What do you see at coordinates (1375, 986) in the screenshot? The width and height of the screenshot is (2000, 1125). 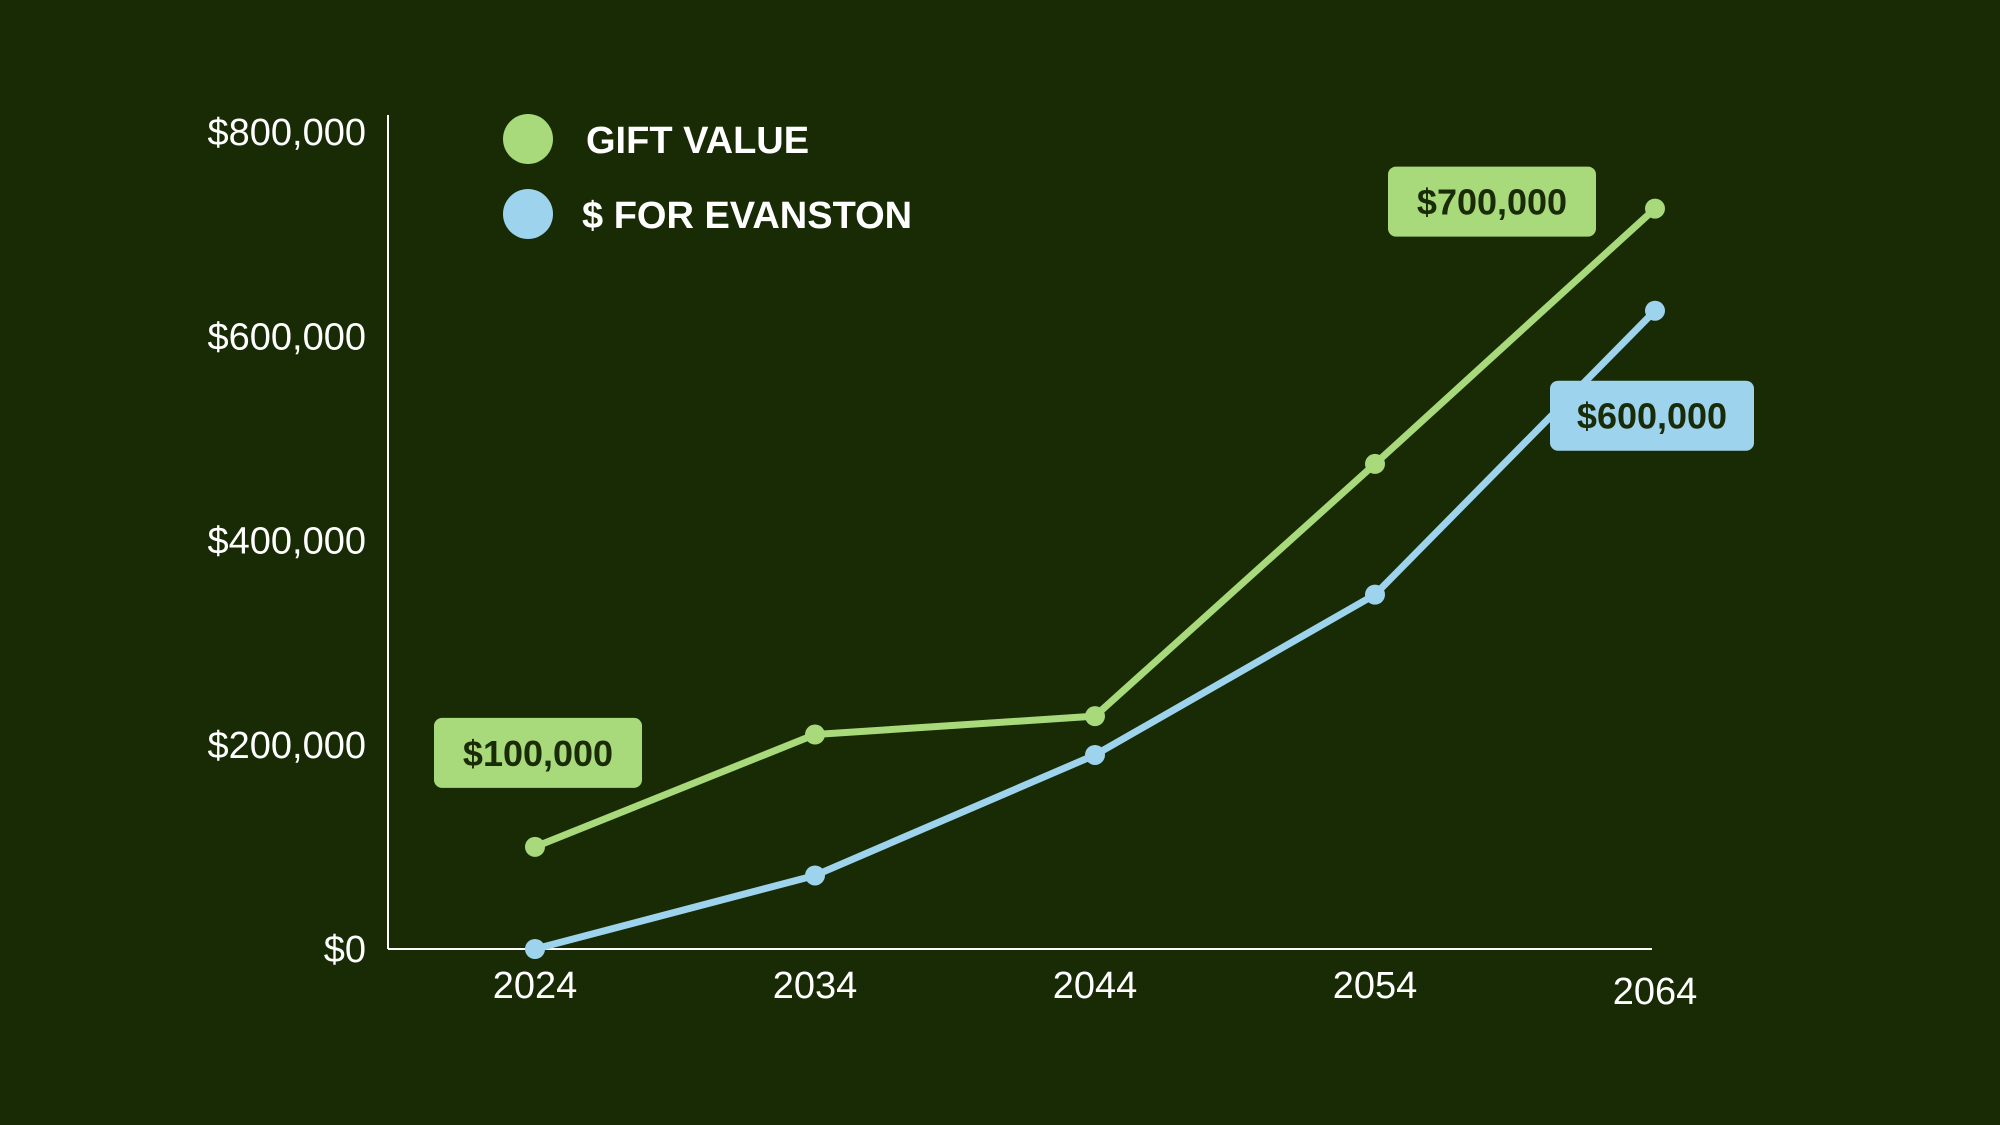 I see `x-tick-label: 2054` at bounding box center [1375, 986].